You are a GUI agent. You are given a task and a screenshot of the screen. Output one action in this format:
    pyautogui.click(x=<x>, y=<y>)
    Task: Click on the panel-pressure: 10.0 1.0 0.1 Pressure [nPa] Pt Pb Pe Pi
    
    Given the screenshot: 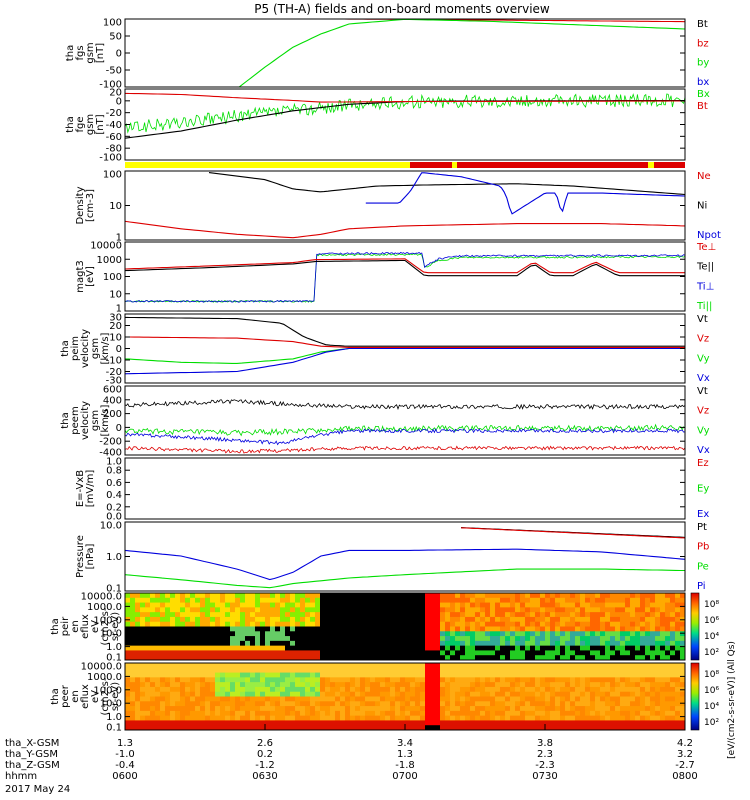 What is the action you would take?
    pyautogui.click(x=392, y=558)
    